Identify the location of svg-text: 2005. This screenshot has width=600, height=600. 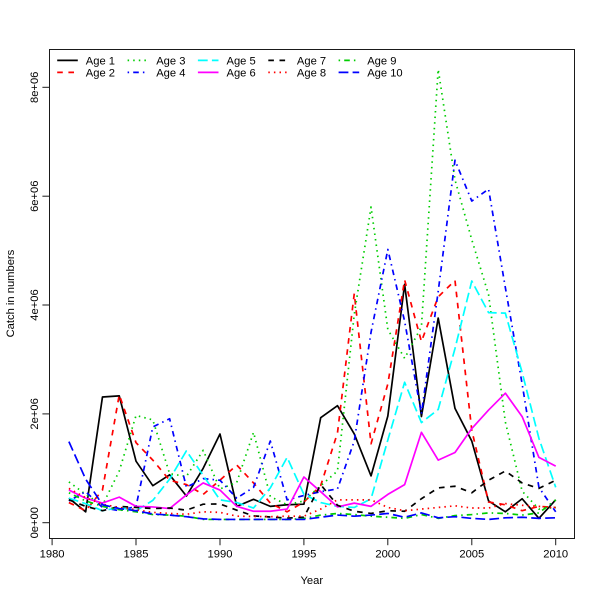
(471, 555).